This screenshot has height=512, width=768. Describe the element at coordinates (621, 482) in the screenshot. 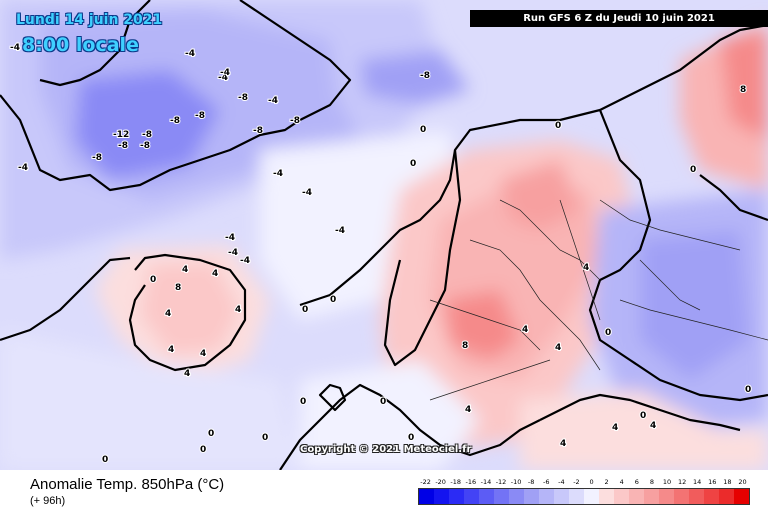

I see `legend-tick-label: 4` at that location.